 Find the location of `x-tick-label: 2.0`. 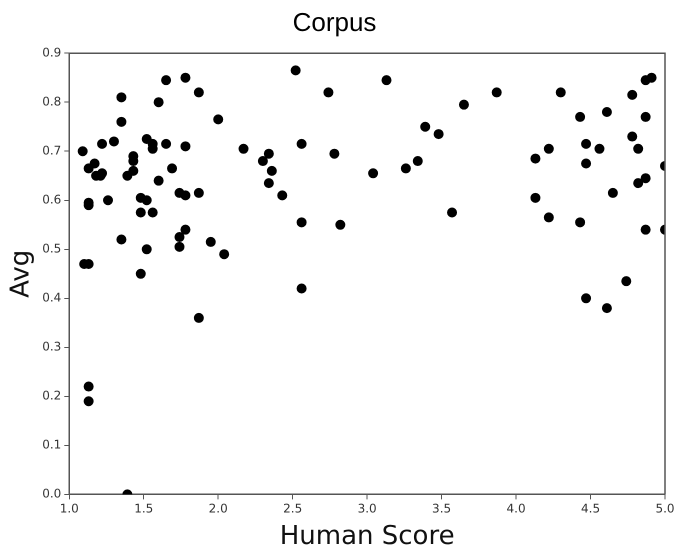

x-tick-label: 2.0 is located at coordinates (218, 509).